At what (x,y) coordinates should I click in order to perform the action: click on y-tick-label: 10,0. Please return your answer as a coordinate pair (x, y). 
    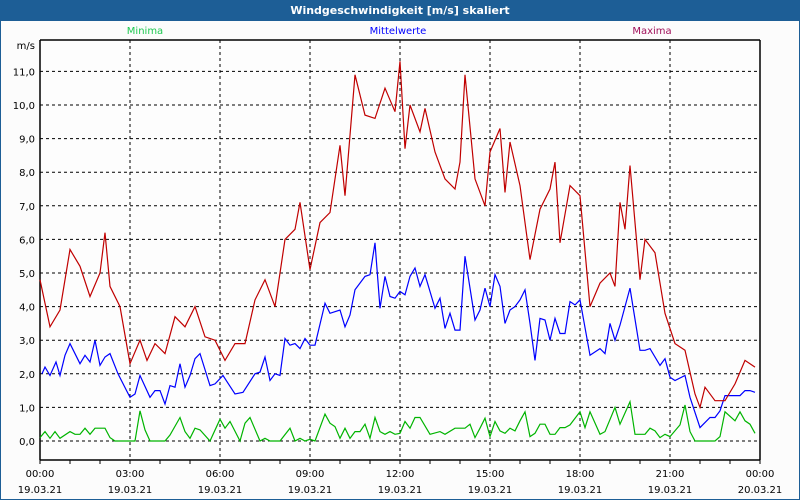
    Looking at the image, I should click on (24, 106).